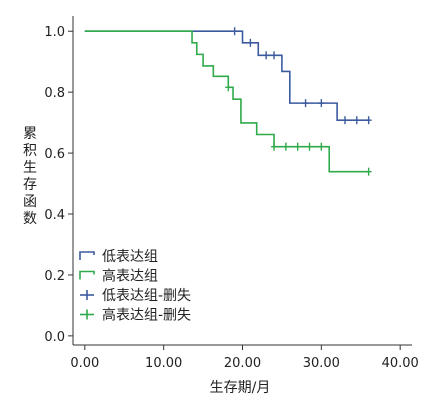 The width and height of the screenshot is (429, 403). What do you see at coordinates (54, 276) in the screenshot?
I see `y-tick-label: 0.2` at bounding box center [54, 276].